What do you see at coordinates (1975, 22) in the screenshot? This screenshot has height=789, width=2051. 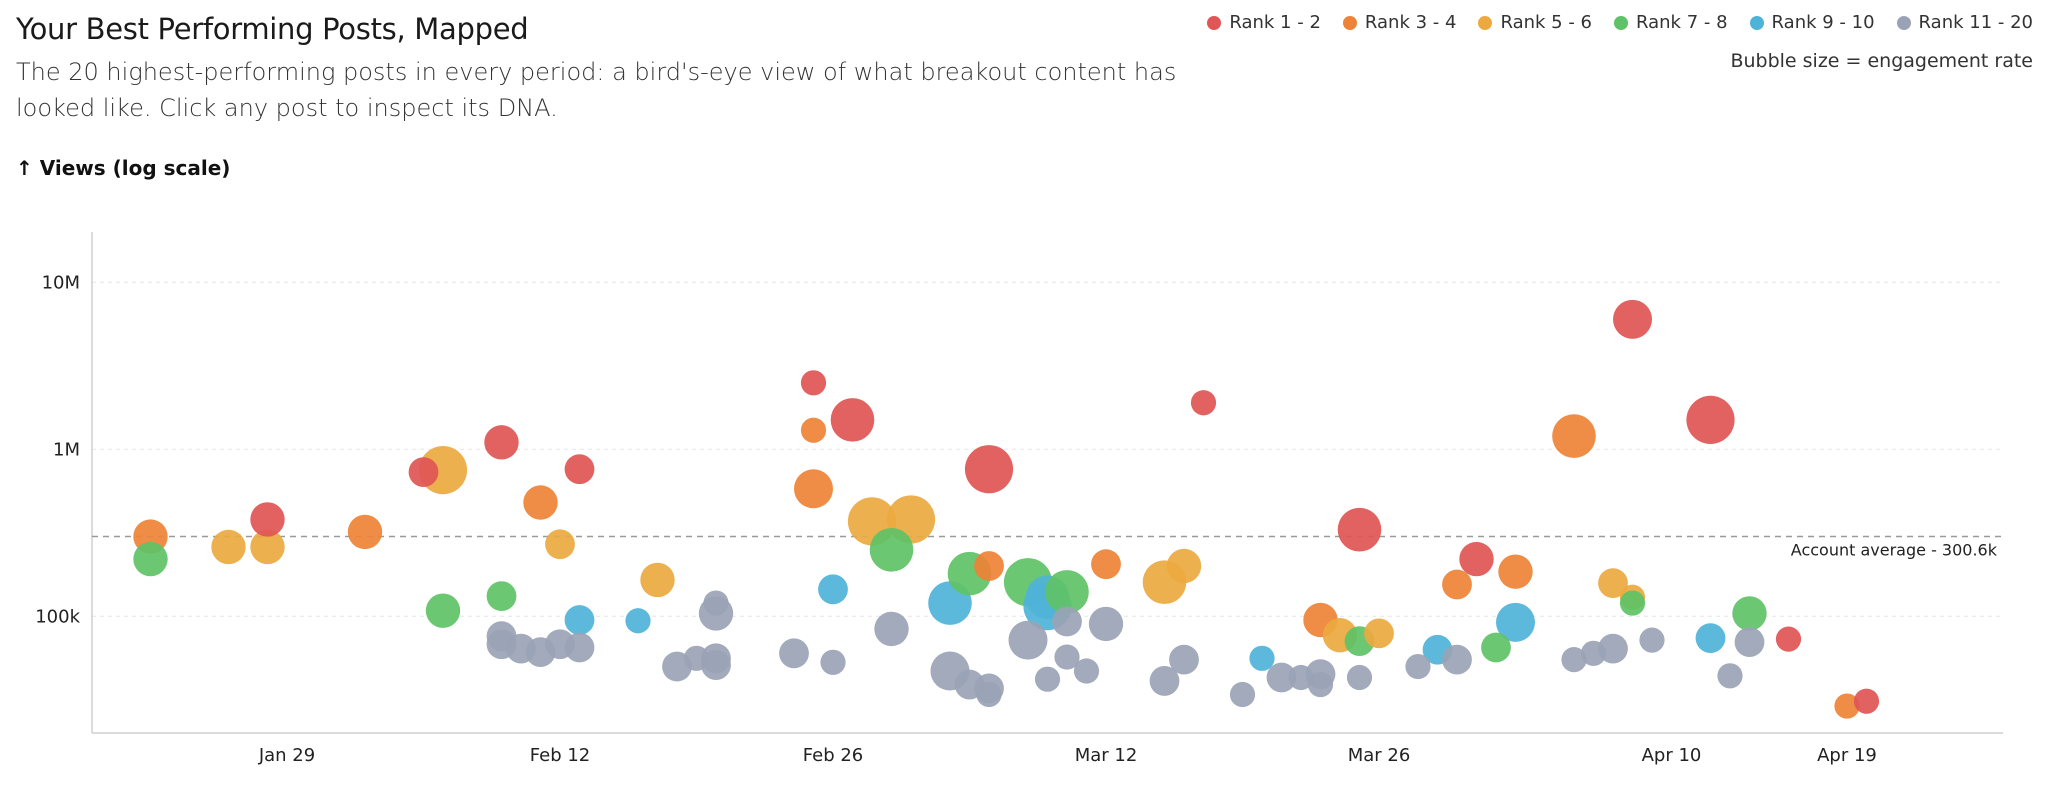 I see `legend-label: Rank 11 - 20` at bounding box center [1975, 22].